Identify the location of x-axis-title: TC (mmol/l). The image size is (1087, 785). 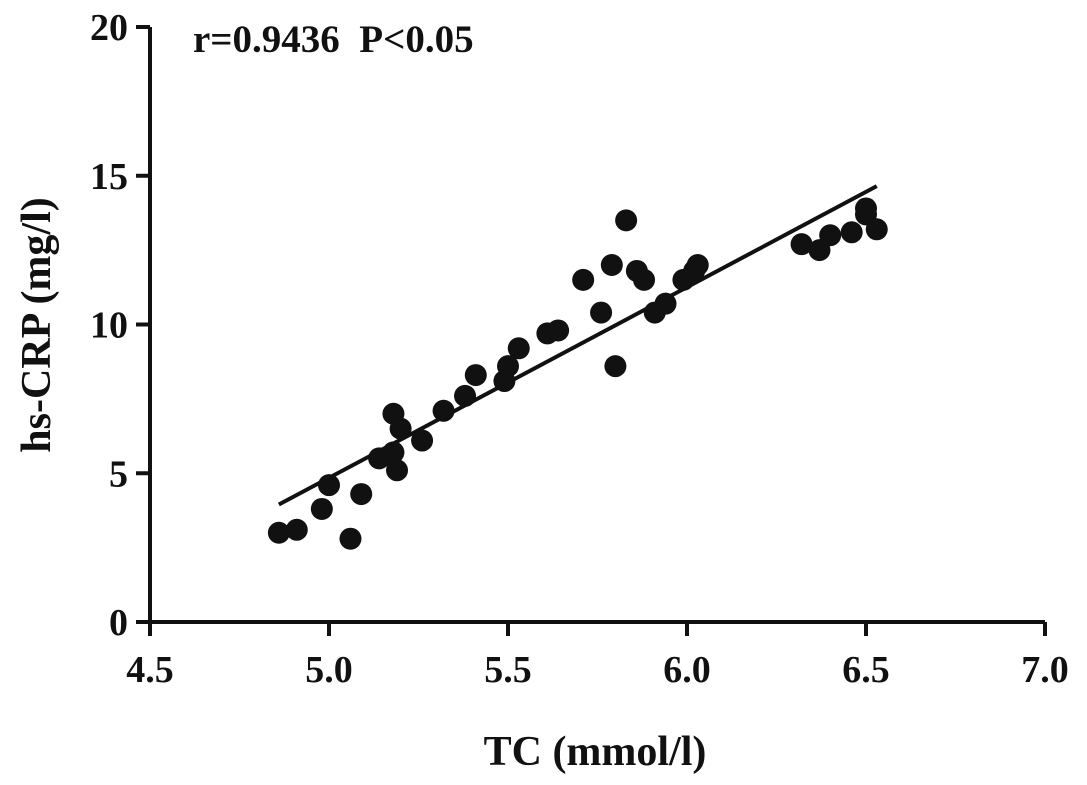
(595, 752).